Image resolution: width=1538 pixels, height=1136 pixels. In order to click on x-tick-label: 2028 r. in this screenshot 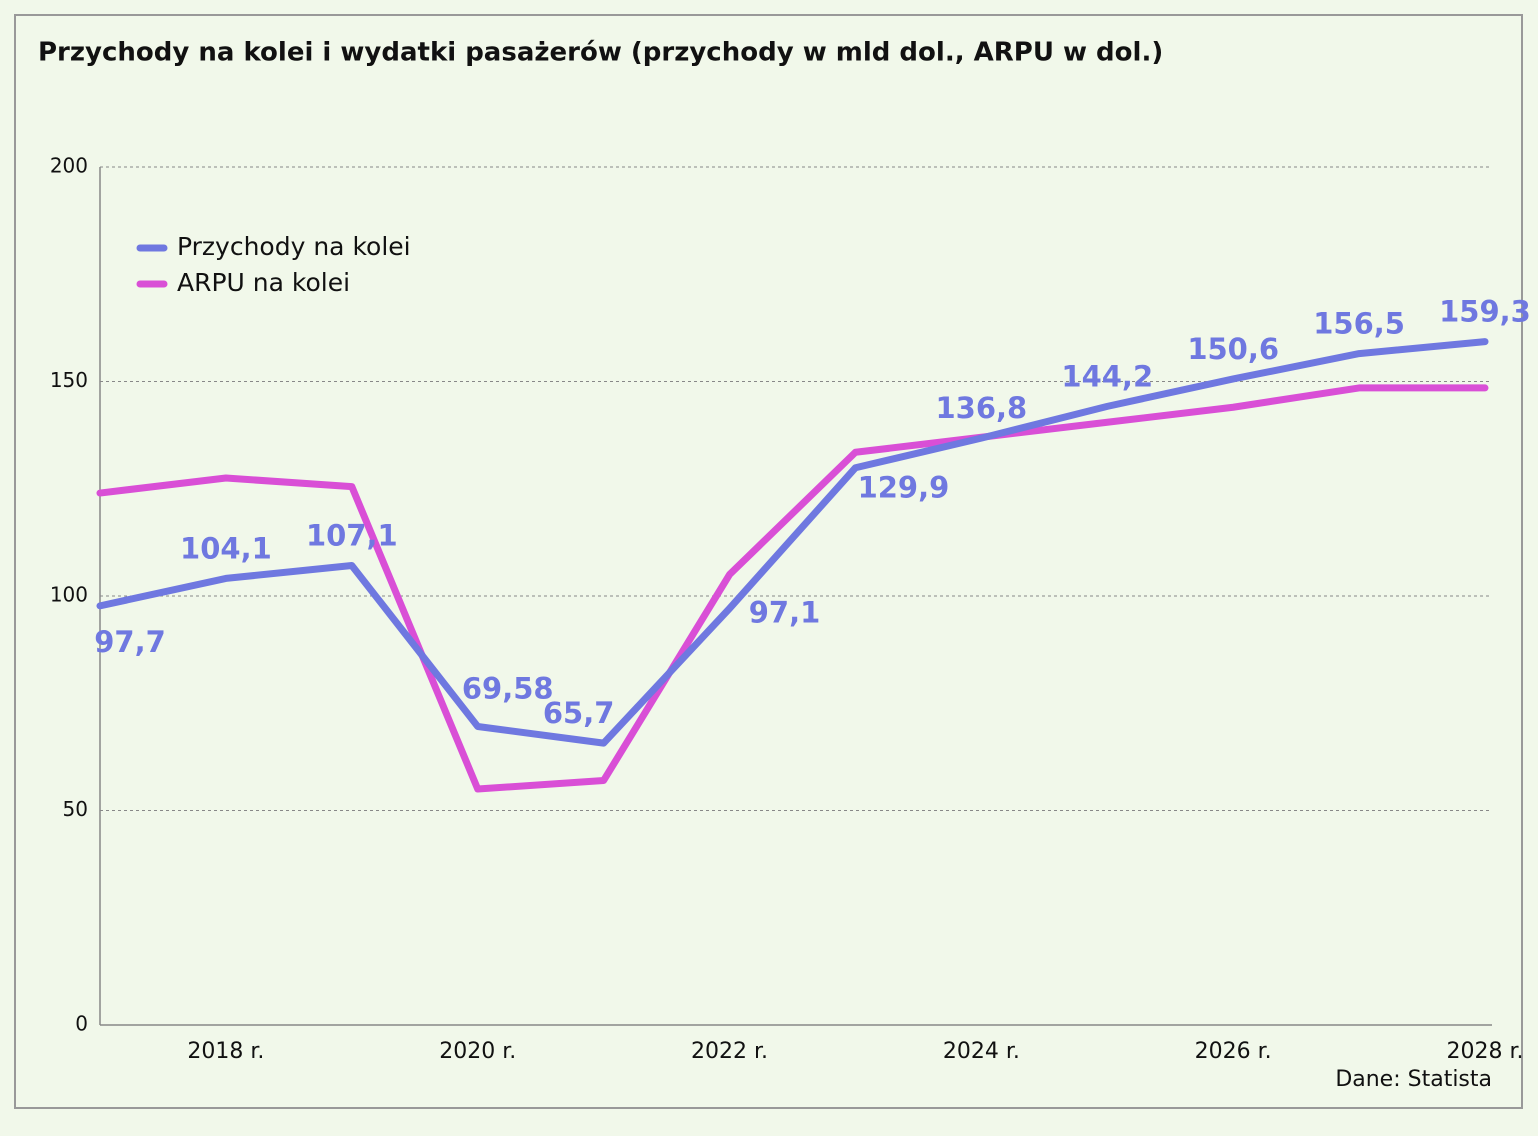, I will do `click(1485, 1051)`.